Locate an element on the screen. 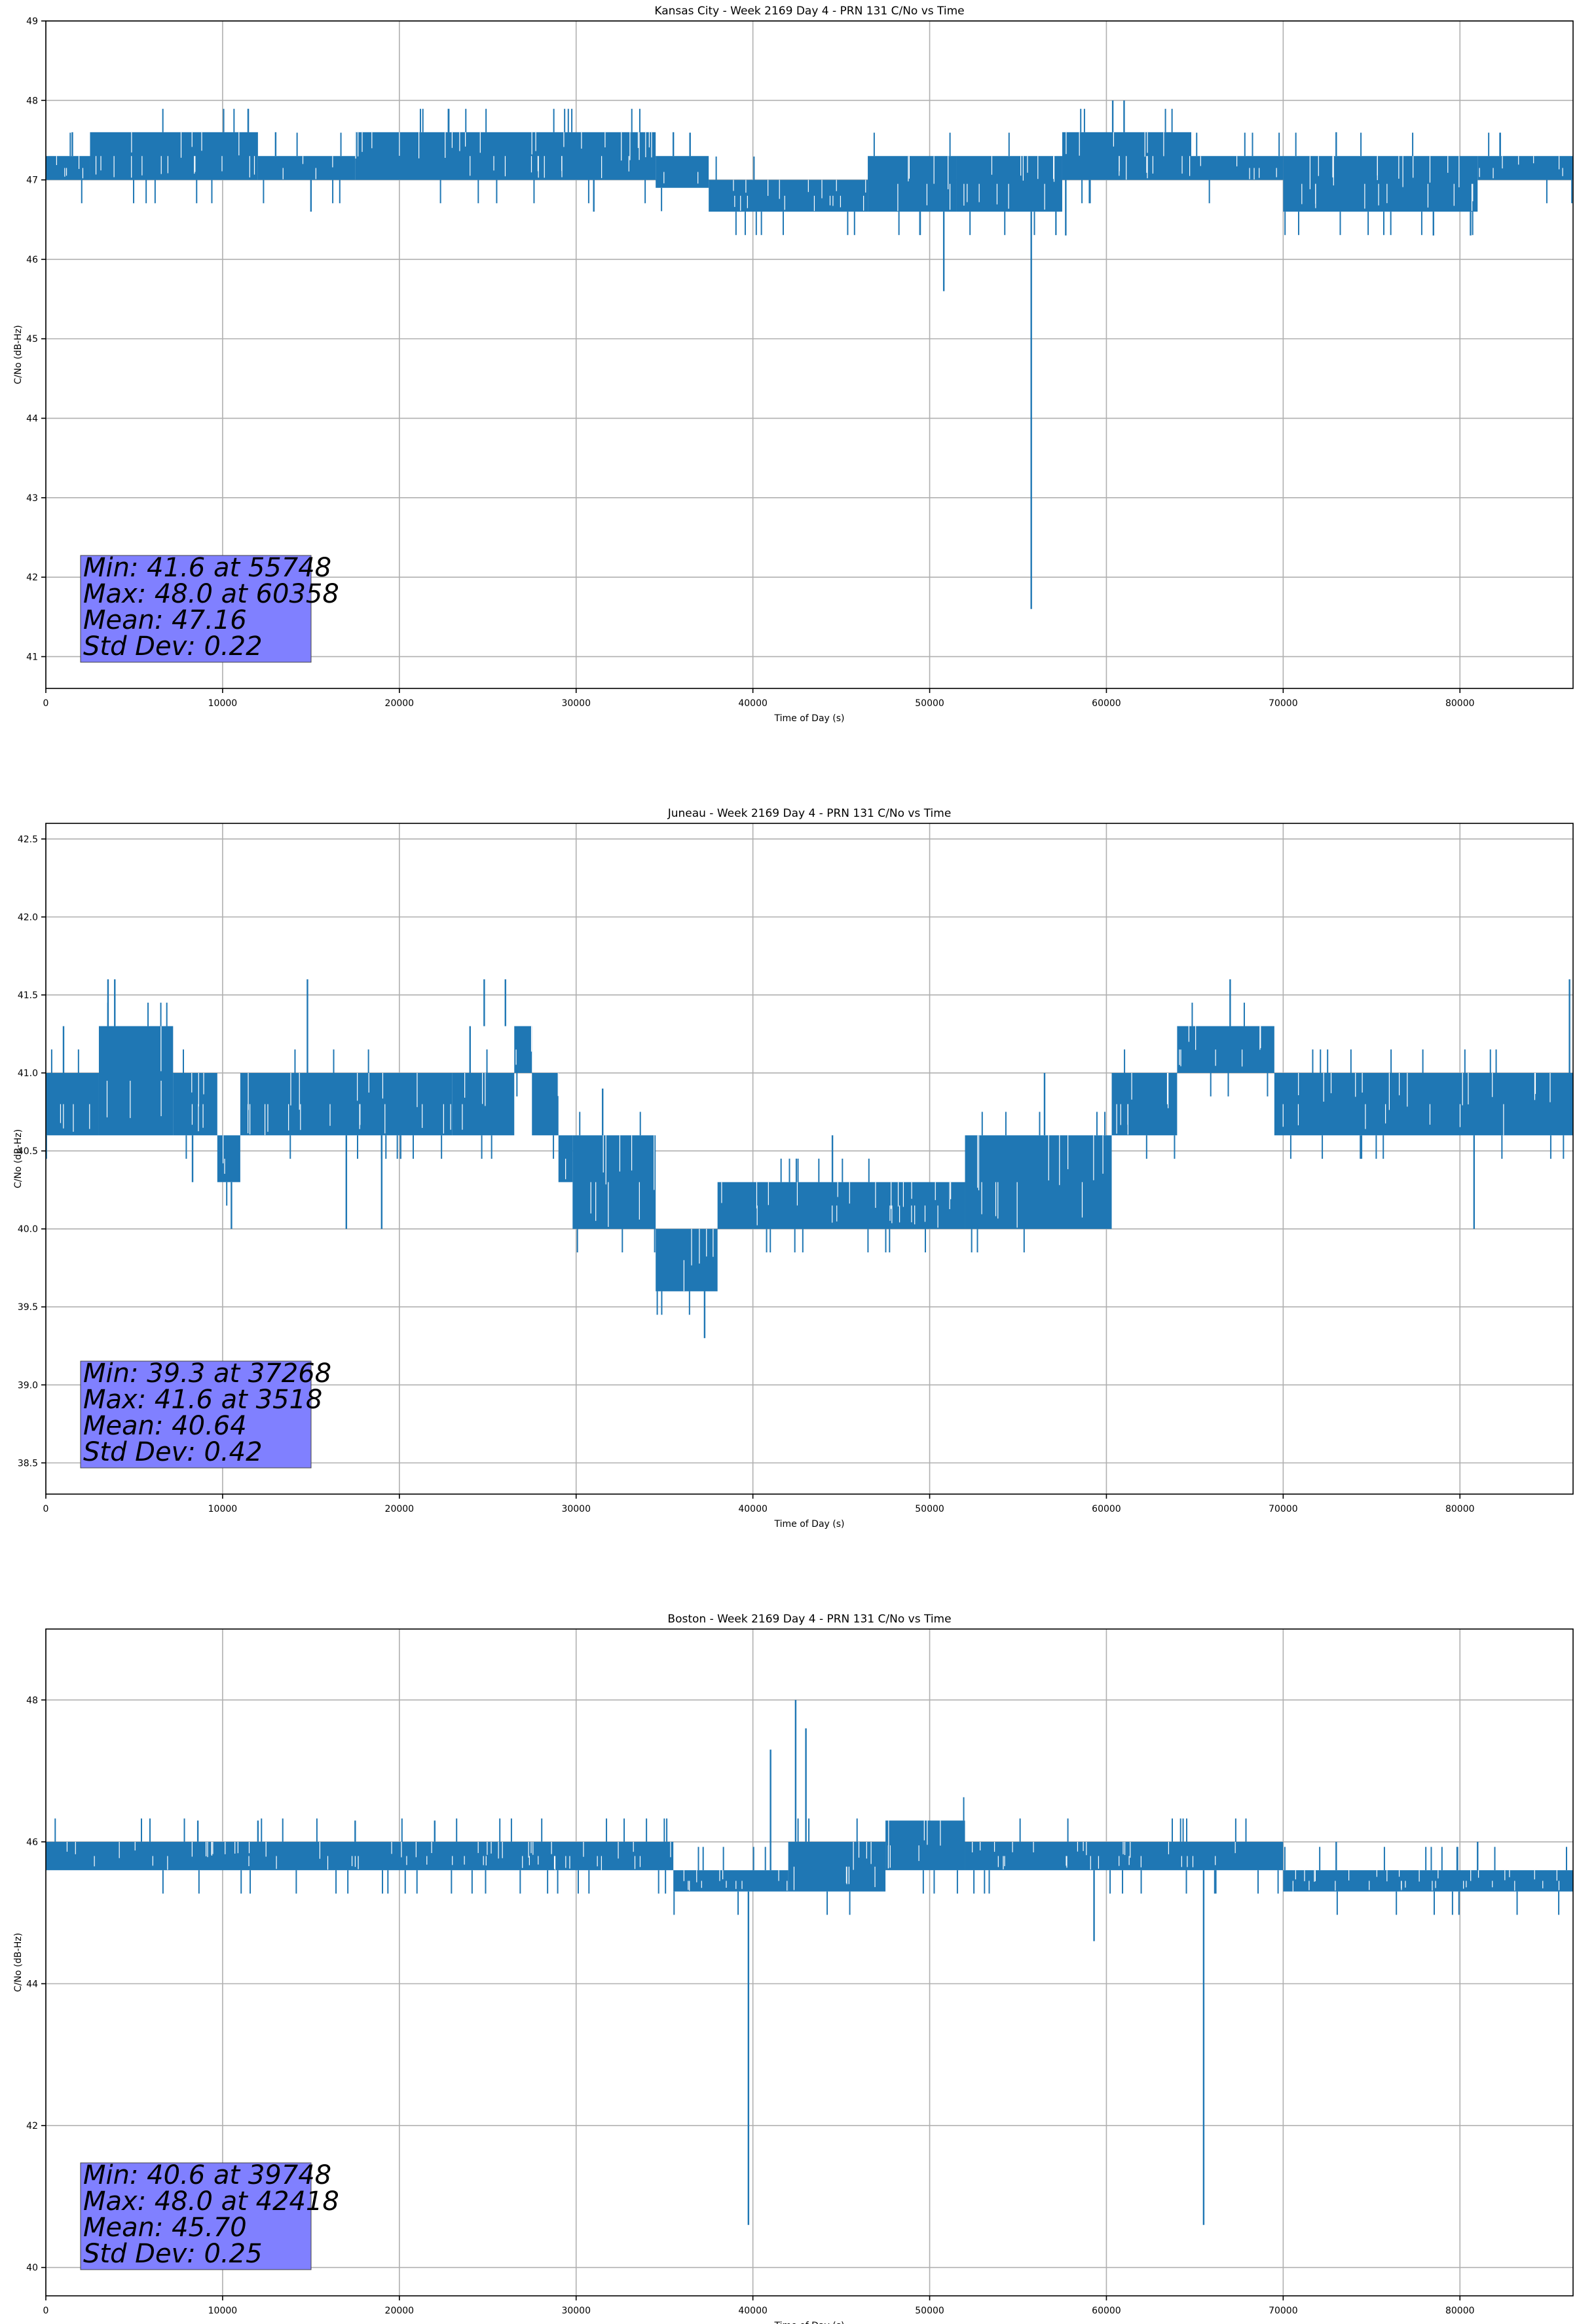  cno-series is located at coordinates (809, 1158).